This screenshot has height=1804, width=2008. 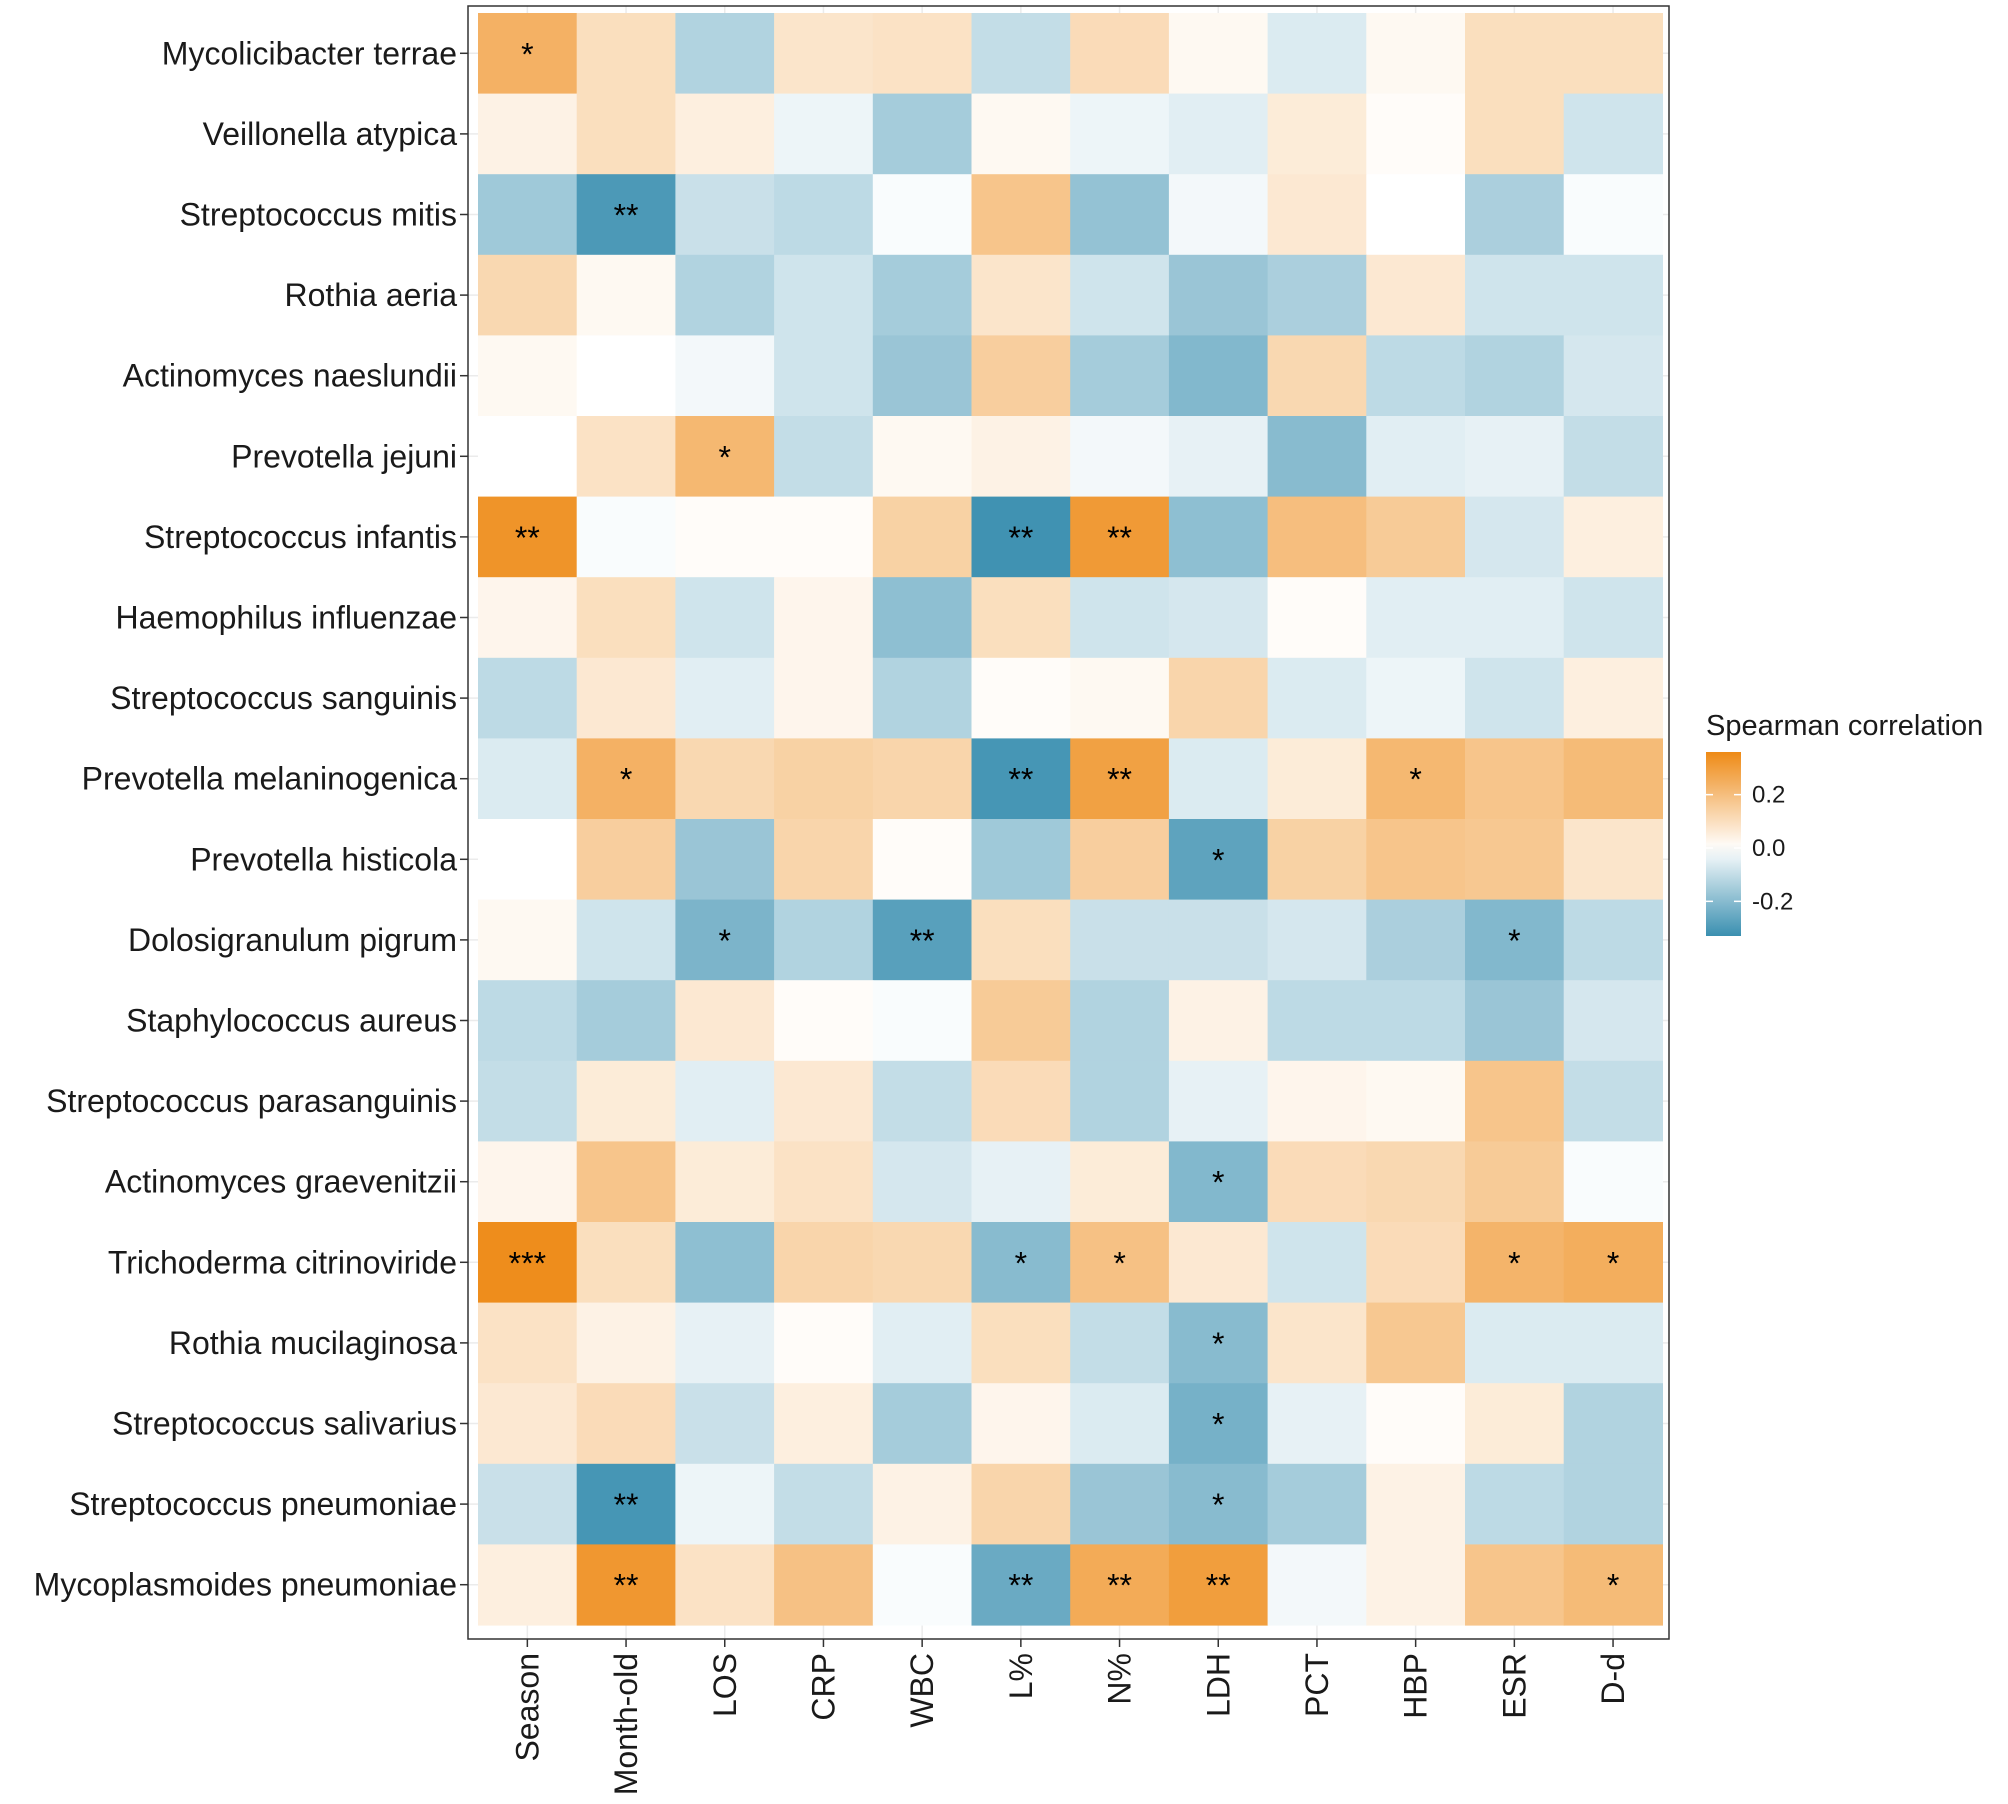 I want to click on row-label: Streptococcus pneumoniae, so click(x=263, y=1504).